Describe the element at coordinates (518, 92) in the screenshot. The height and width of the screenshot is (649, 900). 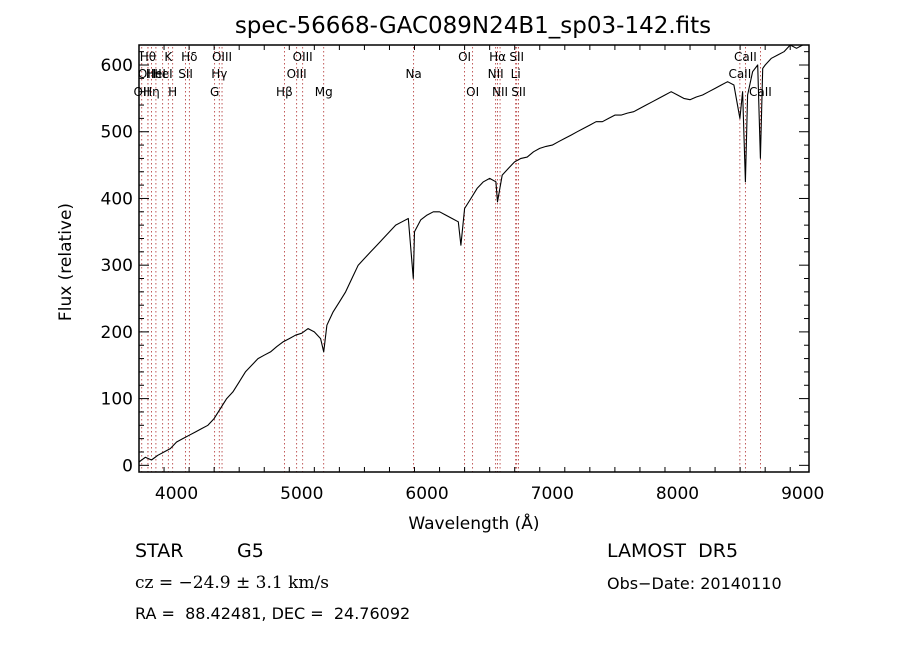
I see `spectral-line-label-25: SII` at that location.